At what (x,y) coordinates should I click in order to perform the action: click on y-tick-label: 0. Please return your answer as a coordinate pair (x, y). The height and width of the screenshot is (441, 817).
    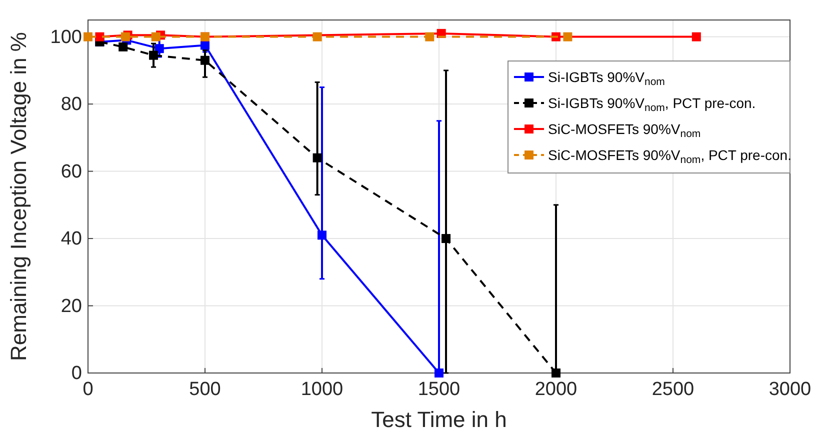
    Looking at the image, I should click on (76, 373).